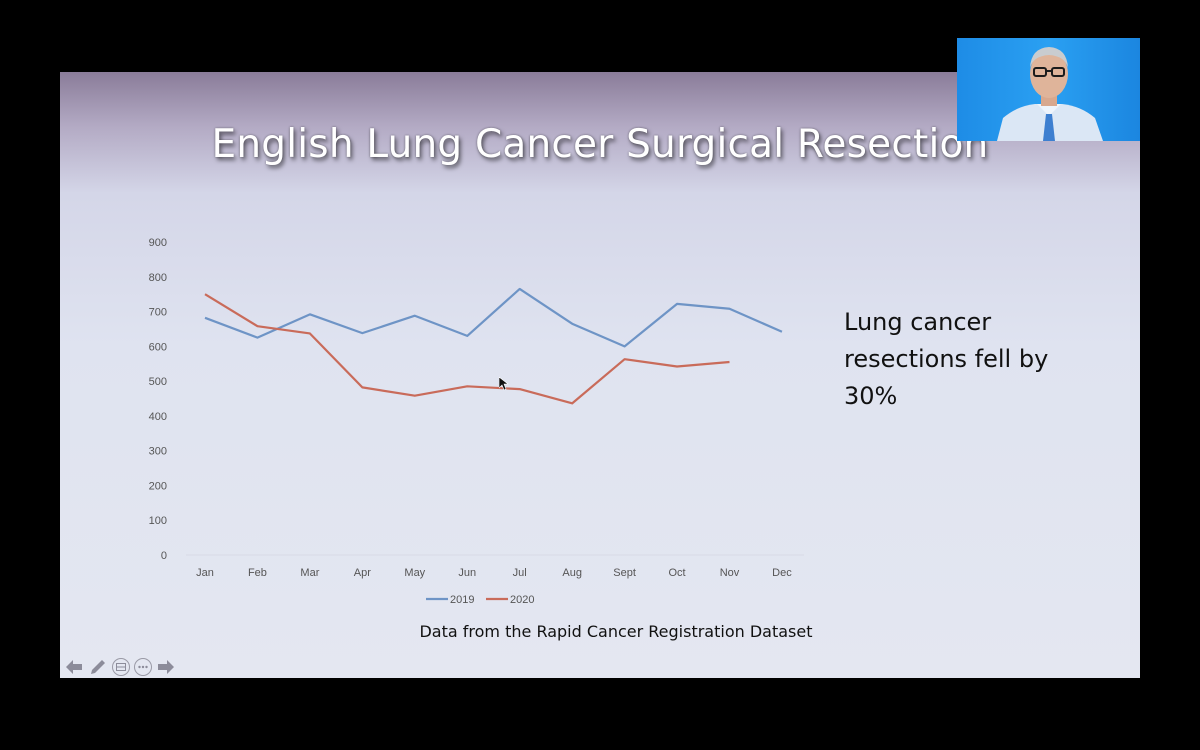 The image size is (1200, 750). I want to click on y-tick-label: 900, so click(158, 243).